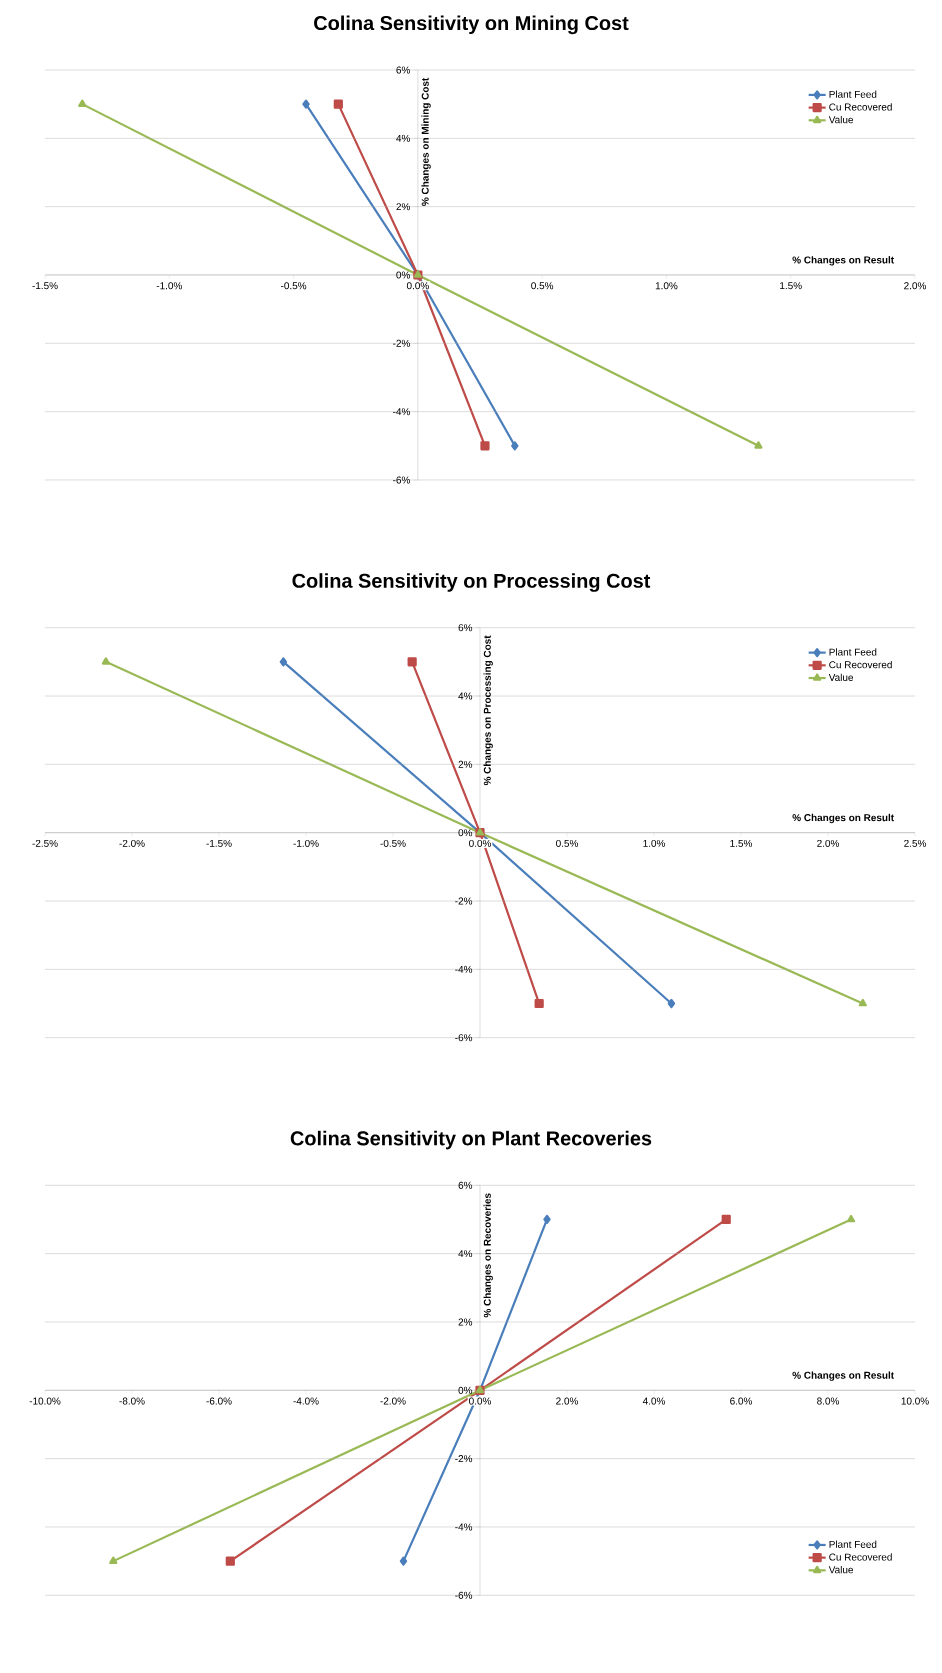  I want to click on x-tick-label: -4.0%, so click(306, 1401).